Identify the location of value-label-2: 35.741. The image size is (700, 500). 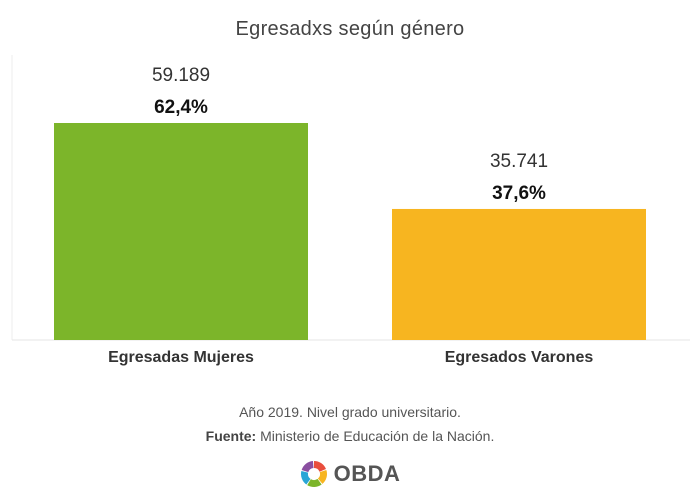
(519, 161).